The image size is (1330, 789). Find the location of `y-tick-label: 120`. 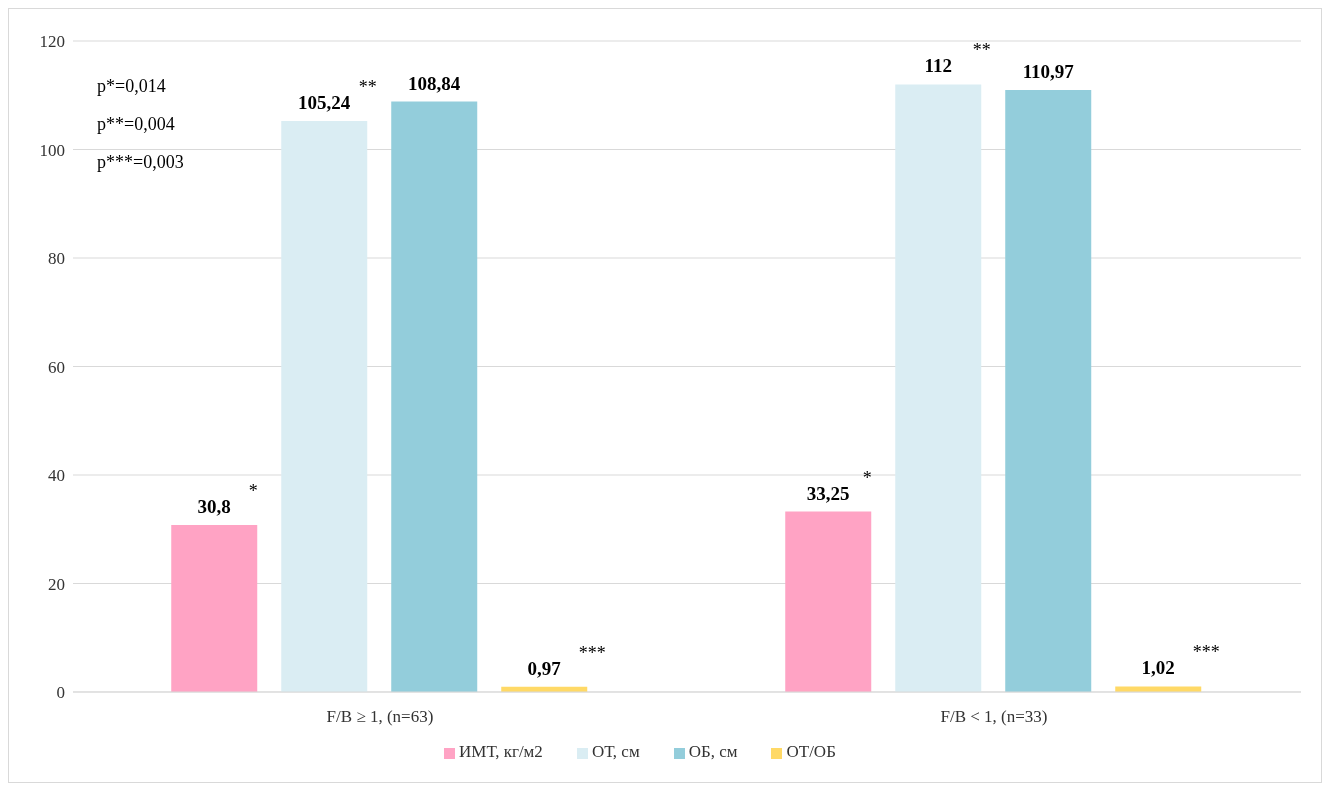

y-tick-label: 120 is located at coordinates (52, 42).